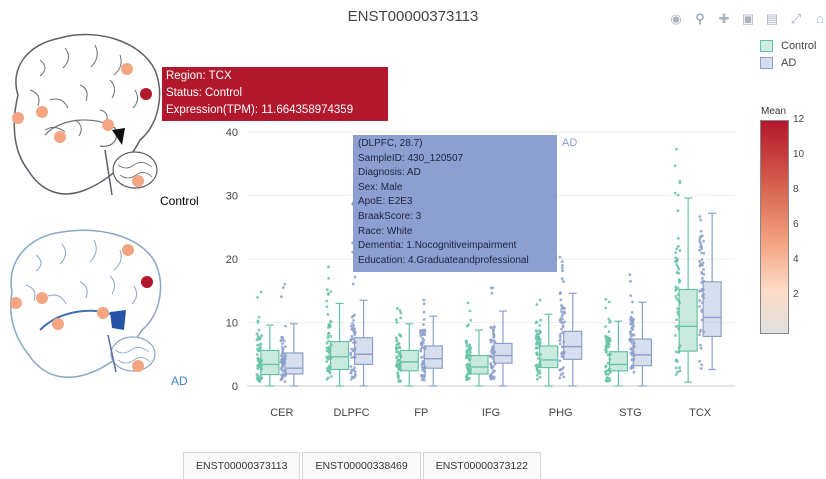 Image resolution: width=826 pixels, height=479 pixels. Describe the element at coordinates (127, 69) in the screenshot. I see `region-marker-control-phg` at that location.